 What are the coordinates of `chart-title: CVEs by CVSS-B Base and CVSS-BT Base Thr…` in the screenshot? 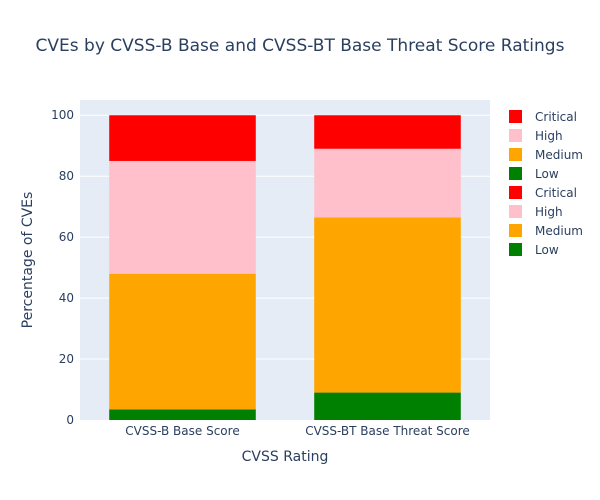 It's located at (300, 46).